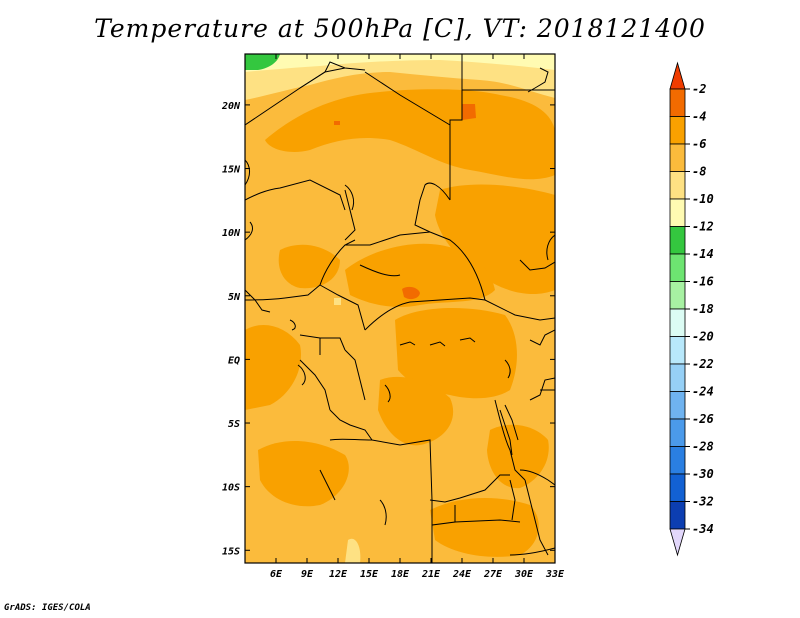 This screenshot has height=618, width=800. What do you see at coordinates (231, 488) in the screenshot?
I see `y-tick-label: 10S` at bounding box center [231, 488].